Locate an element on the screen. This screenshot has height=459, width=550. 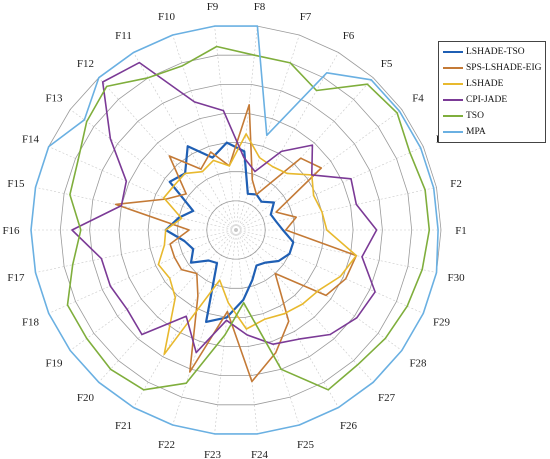
spoke-F17 is located at coordinates (136, 251).